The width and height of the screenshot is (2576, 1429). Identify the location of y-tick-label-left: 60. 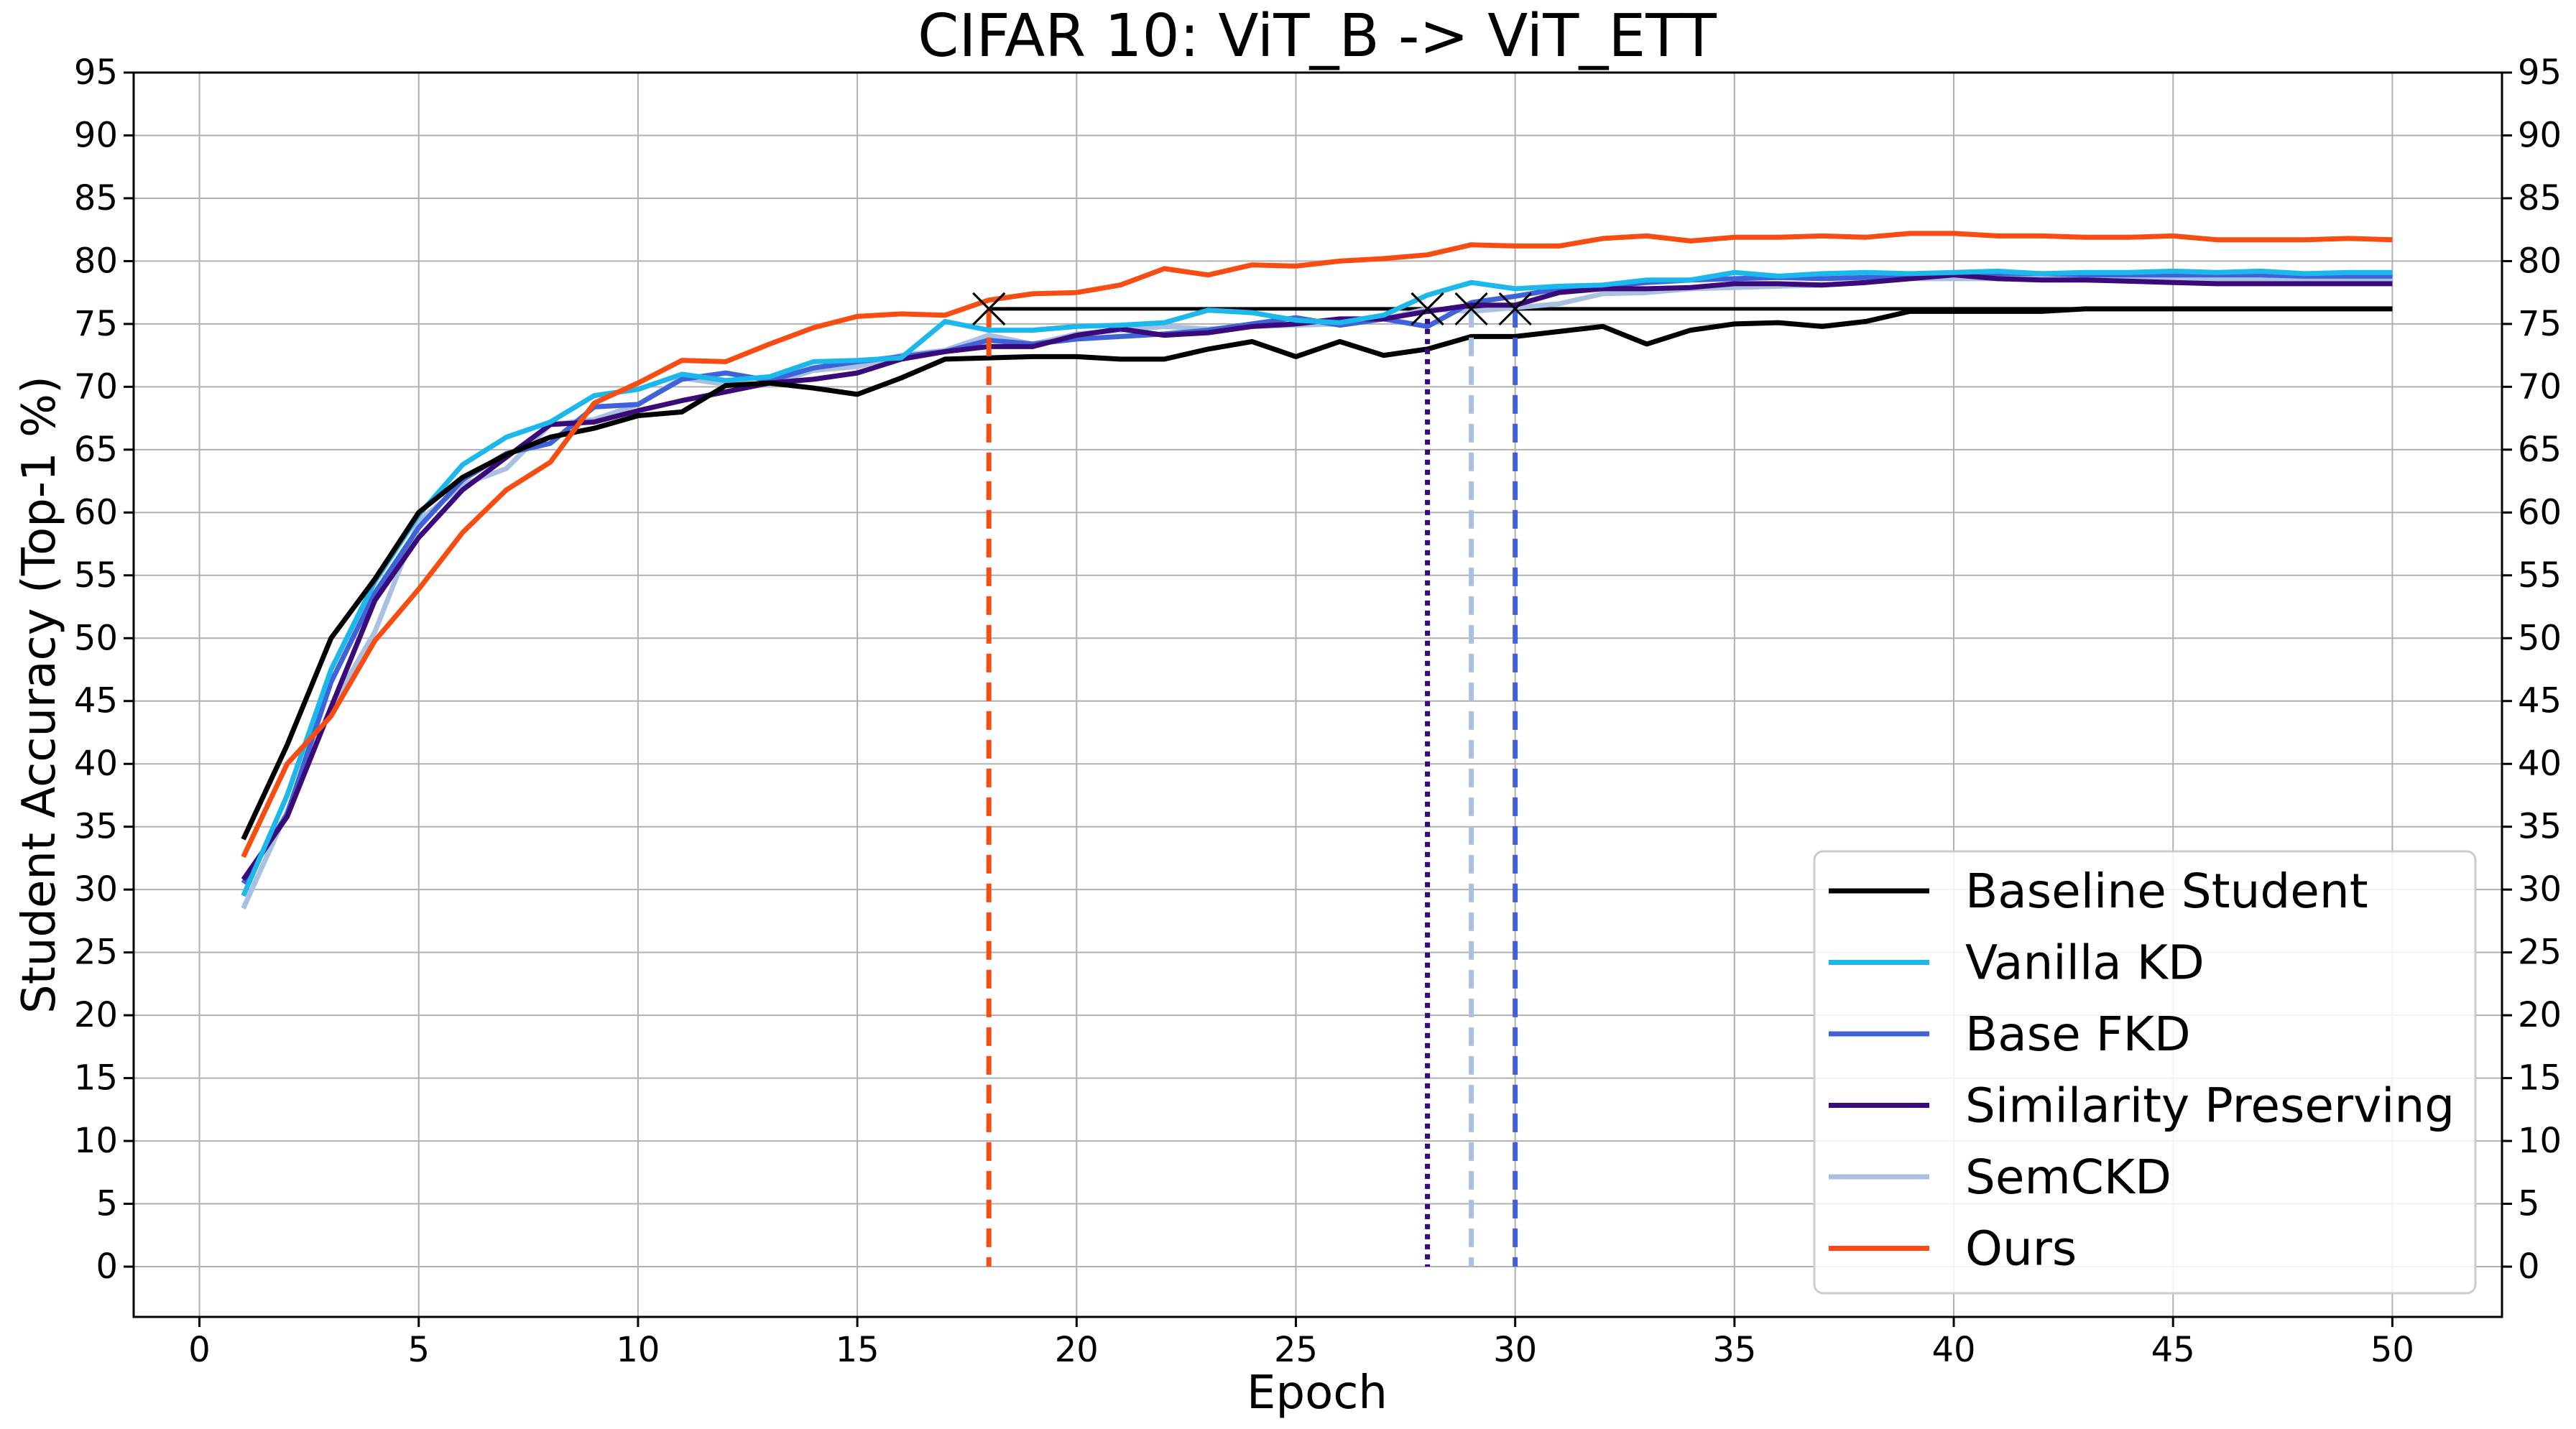
(96, 512).